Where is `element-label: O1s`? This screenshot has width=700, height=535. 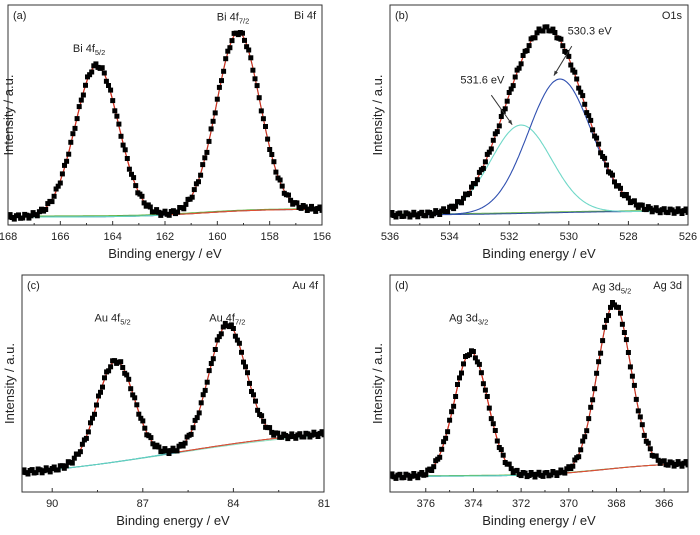 element-label: O1s is located at coordinates (672, 16).